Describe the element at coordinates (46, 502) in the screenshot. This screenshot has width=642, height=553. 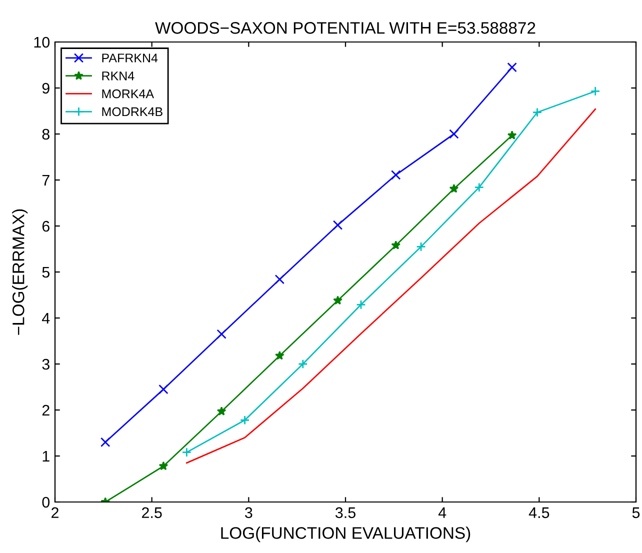
I see `y-tick-label: 0` at that location.